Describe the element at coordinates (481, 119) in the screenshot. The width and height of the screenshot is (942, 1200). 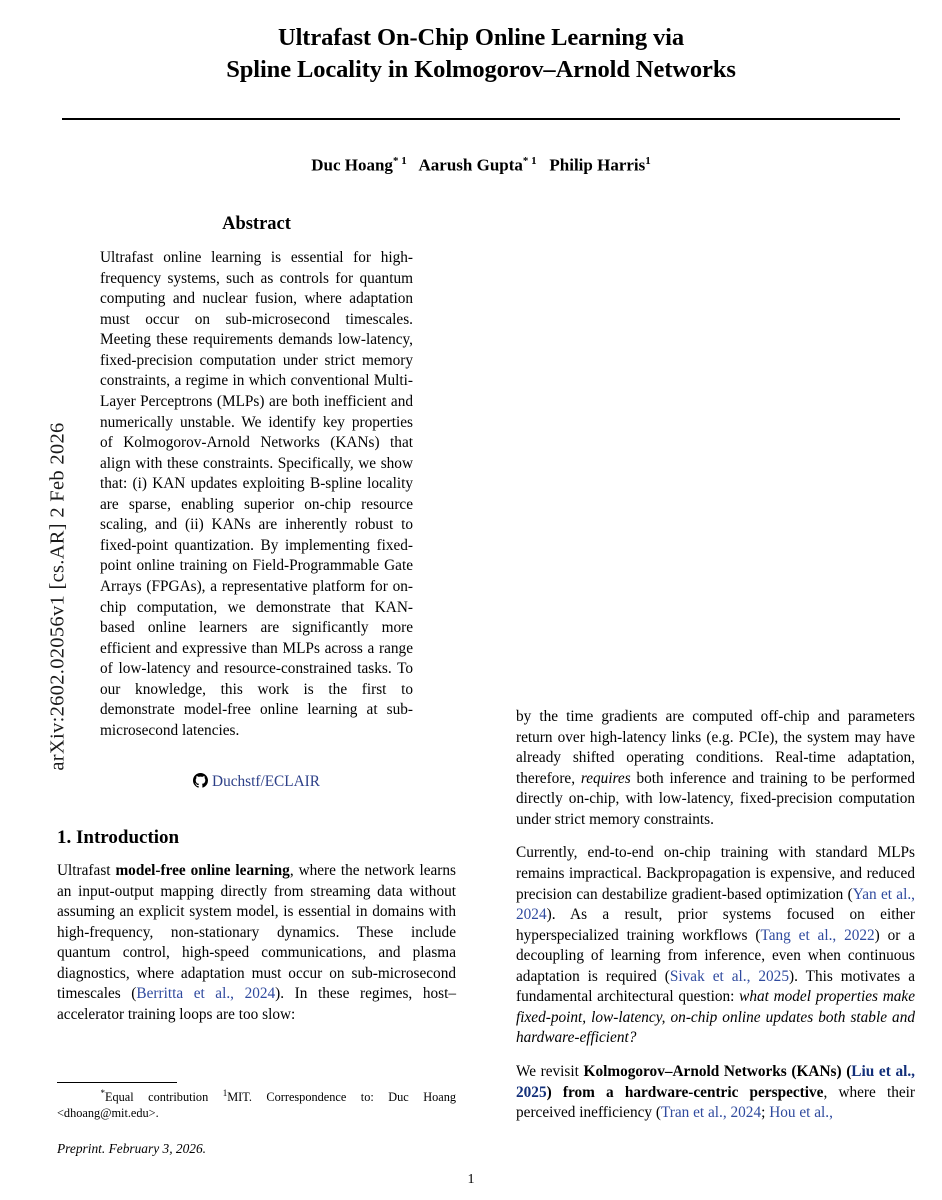
I see `title-divider` at that location.